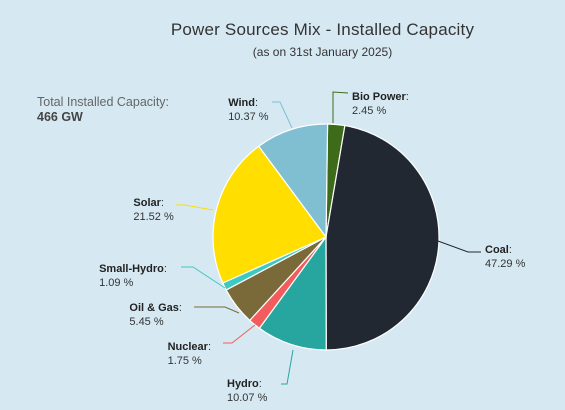 This screenshot has height=410, width=565. I want to click on slice-hydro, so click(292, 293).